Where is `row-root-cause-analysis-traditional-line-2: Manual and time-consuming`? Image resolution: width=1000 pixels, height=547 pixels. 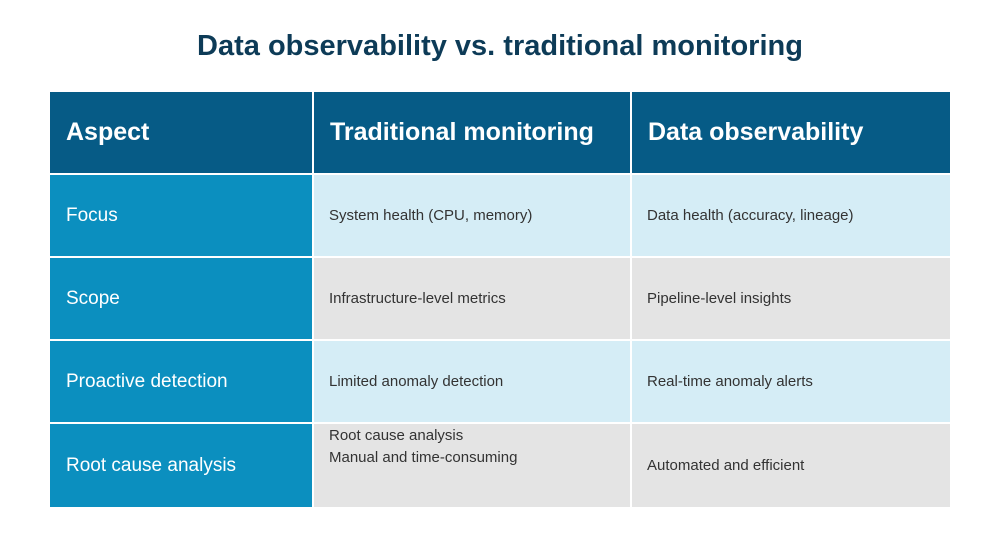 row-root-cause-analysis-traditional-line-2: Manual and time-consuming is located at coordinates (423, 457).